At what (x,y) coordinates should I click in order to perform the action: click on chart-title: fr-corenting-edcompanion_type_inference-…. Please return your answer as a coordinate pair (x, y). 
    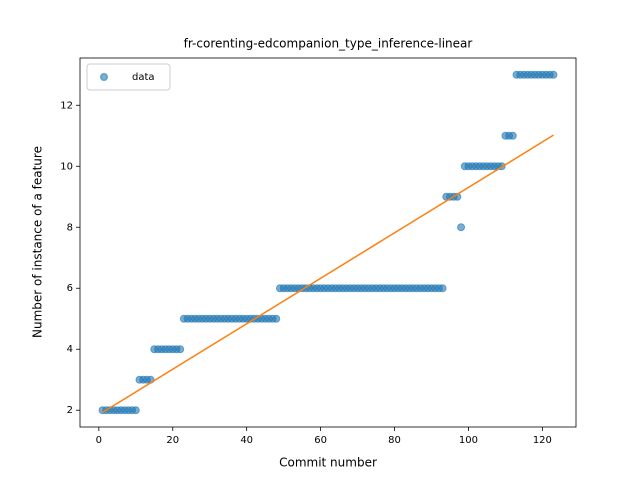
    Looking at the image, I should click on (328, 44).